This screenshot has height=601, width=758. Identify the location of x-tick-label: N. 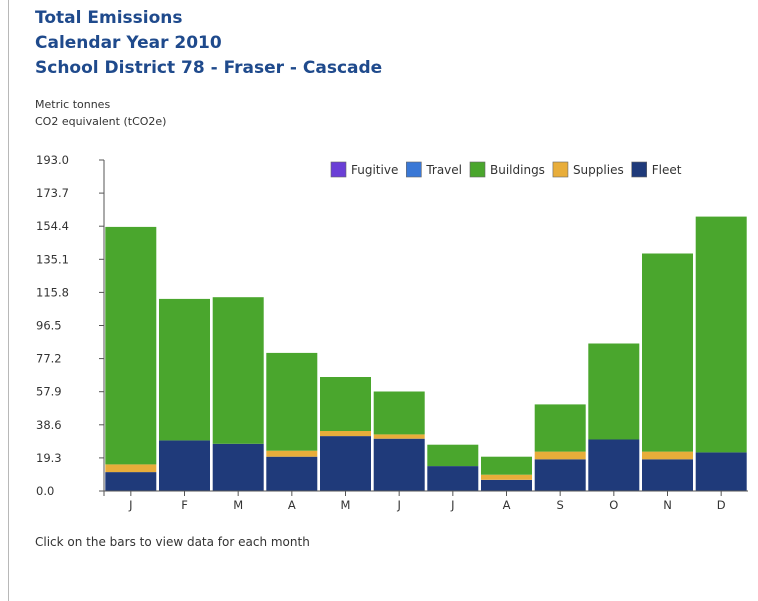
(667, 505).